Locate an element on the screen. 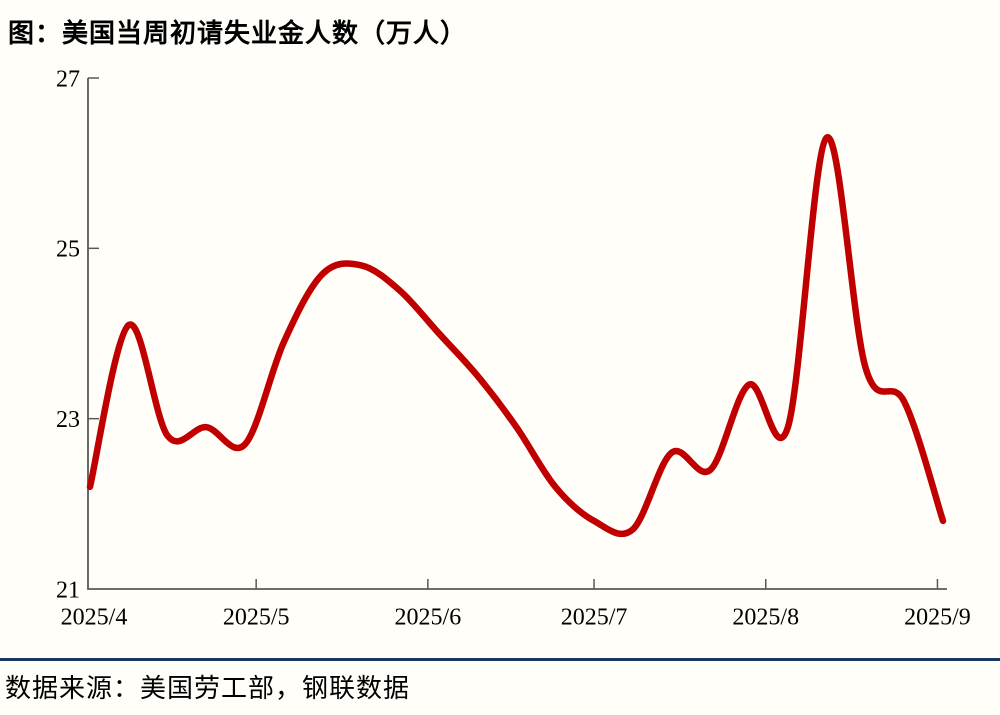 This screenshot has width=1000, height=715. x-tick-label: 2025/9 is located at coordinates (937, 617).